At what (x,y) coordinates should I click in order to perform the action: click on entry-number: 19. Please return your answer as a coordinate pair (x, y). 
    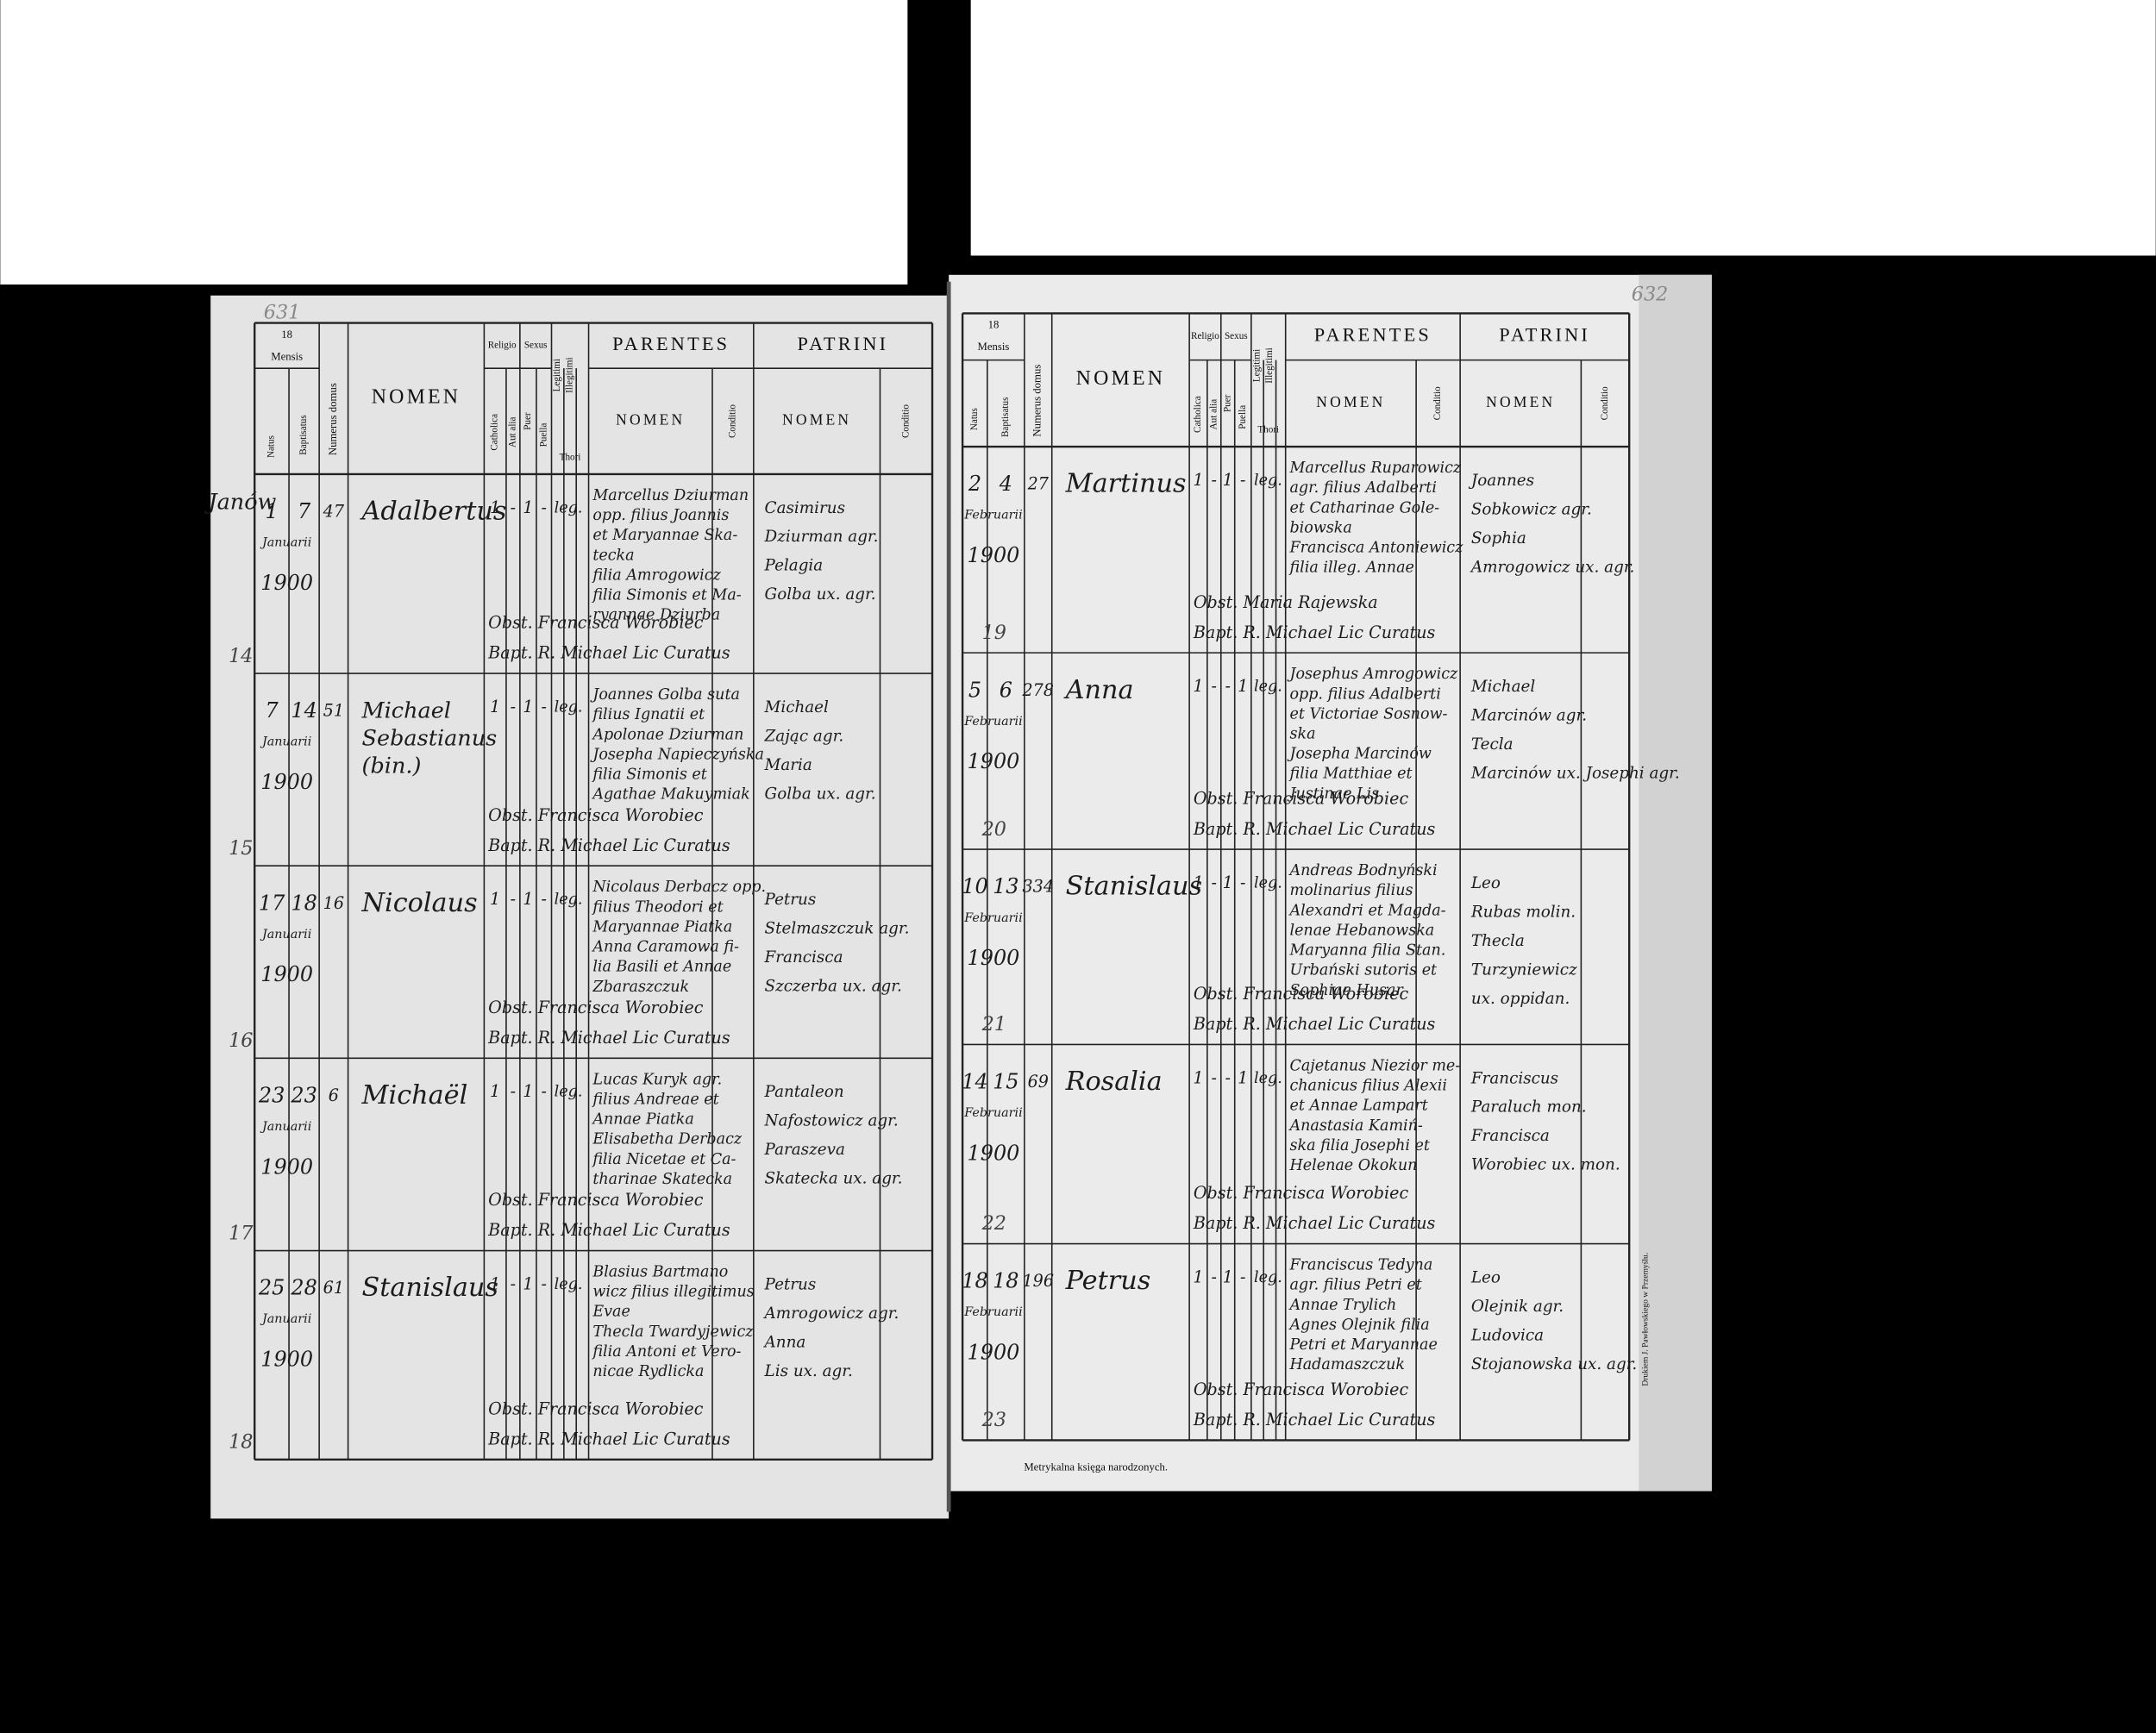
    Looking at the image, I should click on (994, 633).